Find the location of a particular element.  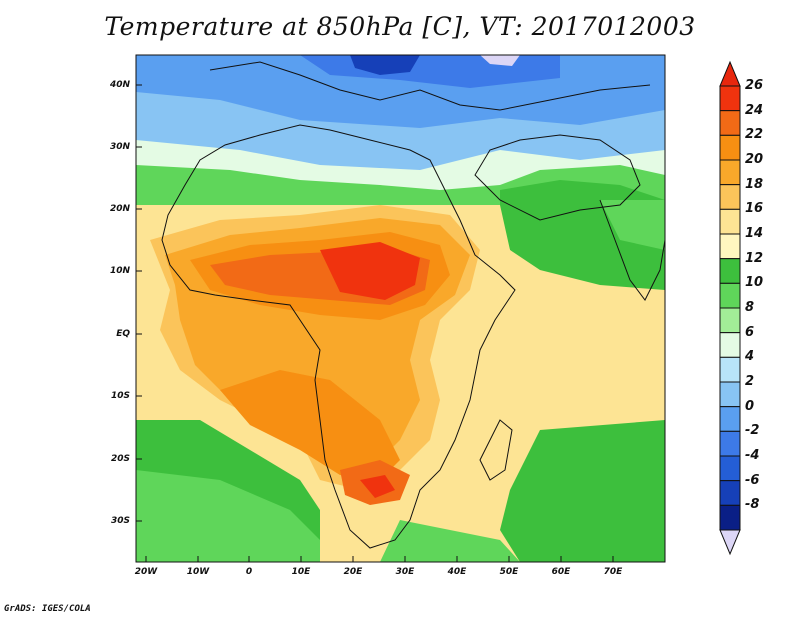

lon-label-60e: 60E is located at coordinates (561, 572).